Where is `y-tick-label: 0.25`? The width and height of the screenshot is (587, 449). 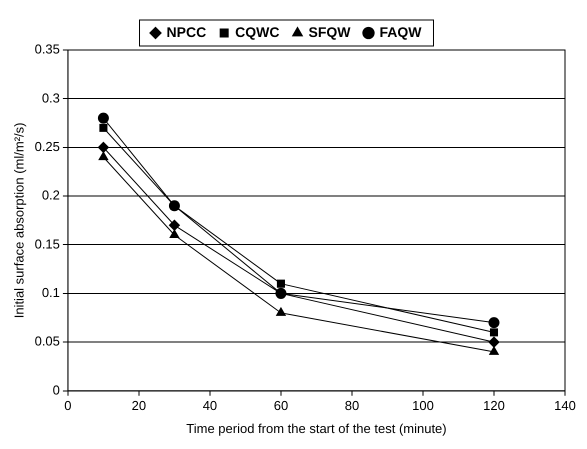 y-tick-label: 0.25 is located at coordinates (47, 146).